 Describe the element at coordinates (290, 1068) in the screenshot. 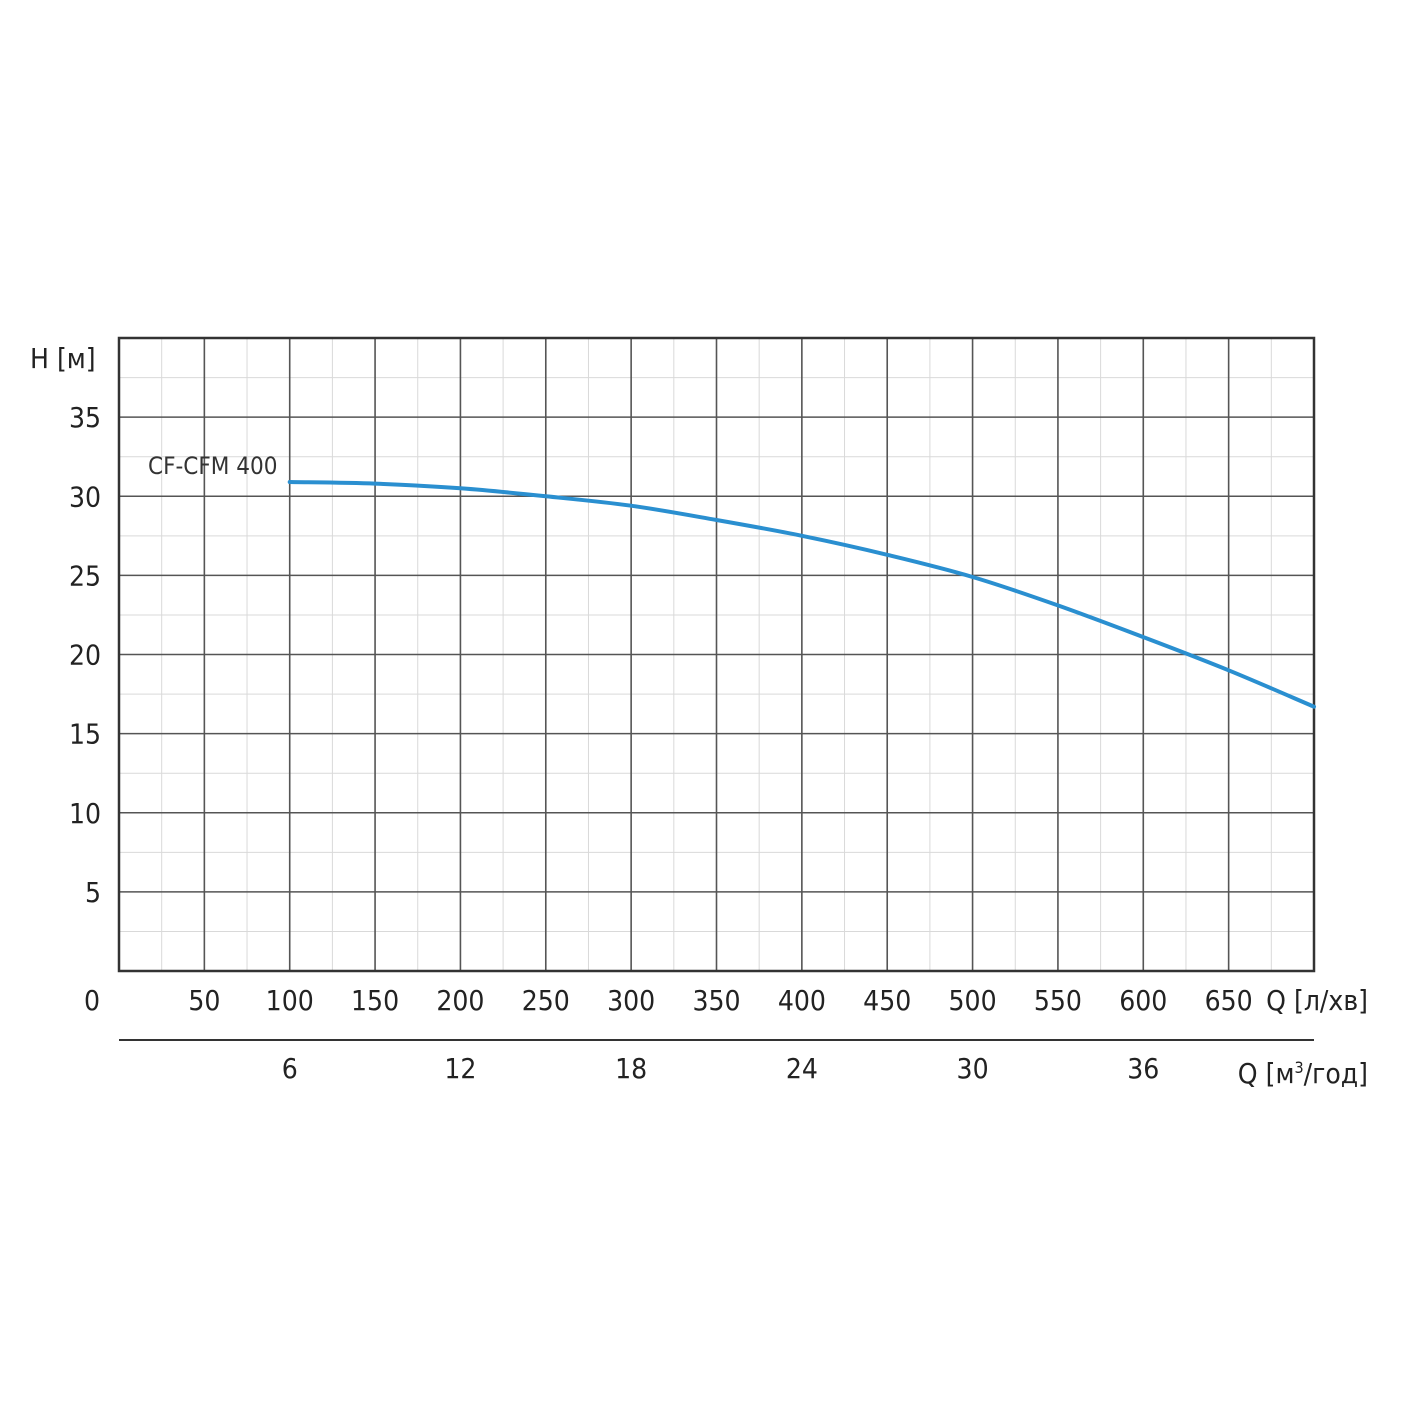

I see `secondary-x-tick-label: 6` at that location.